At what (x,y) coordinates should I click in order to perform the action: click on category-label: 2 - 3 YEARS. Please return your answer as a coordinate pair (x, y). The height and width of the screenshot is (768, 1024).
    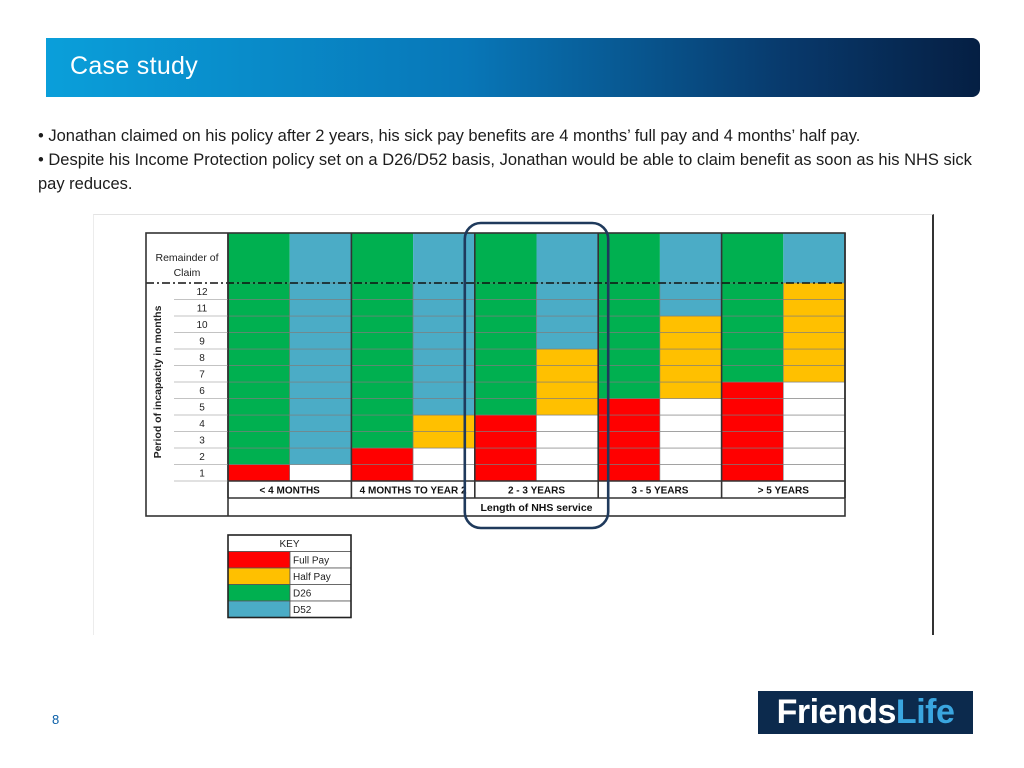
    Looking at the image, I should click on (536, 491).